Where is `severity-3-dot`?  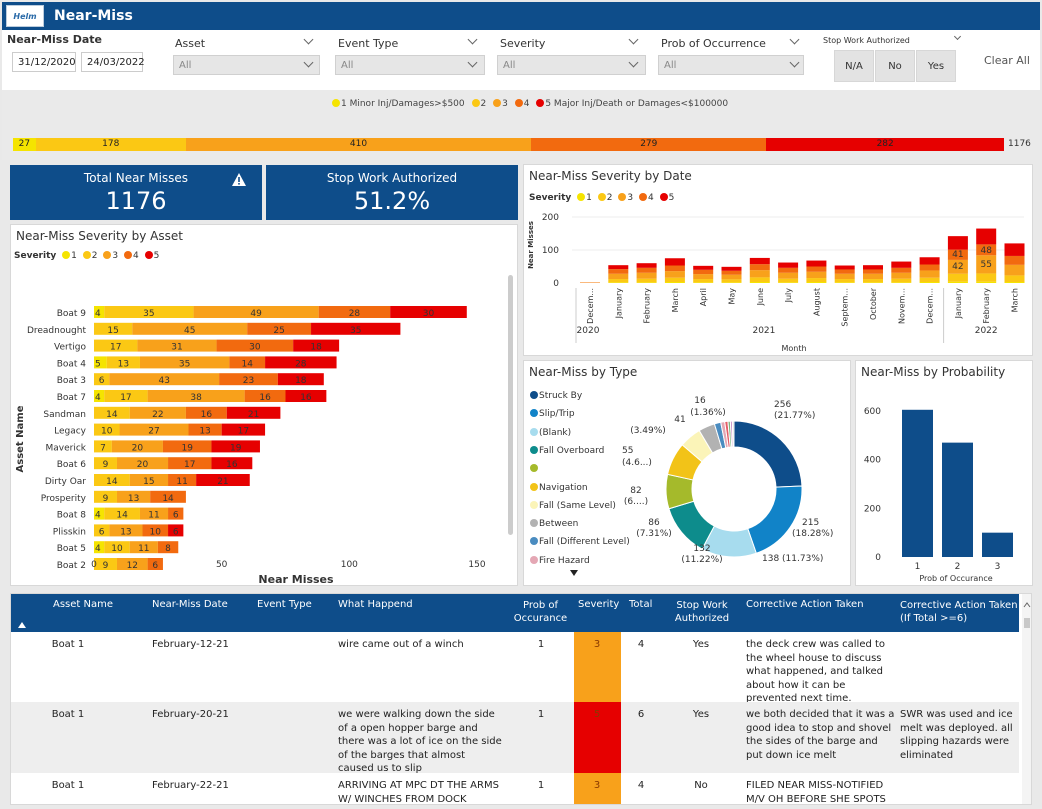 severity-3-dot is located at coordinates (107, 255).